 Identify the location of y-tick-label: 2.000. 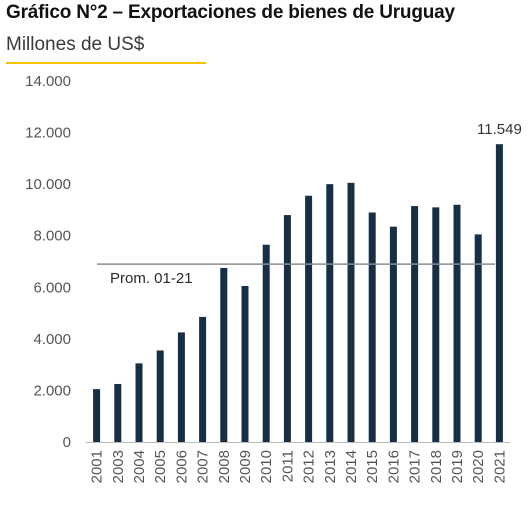
(52, 390).